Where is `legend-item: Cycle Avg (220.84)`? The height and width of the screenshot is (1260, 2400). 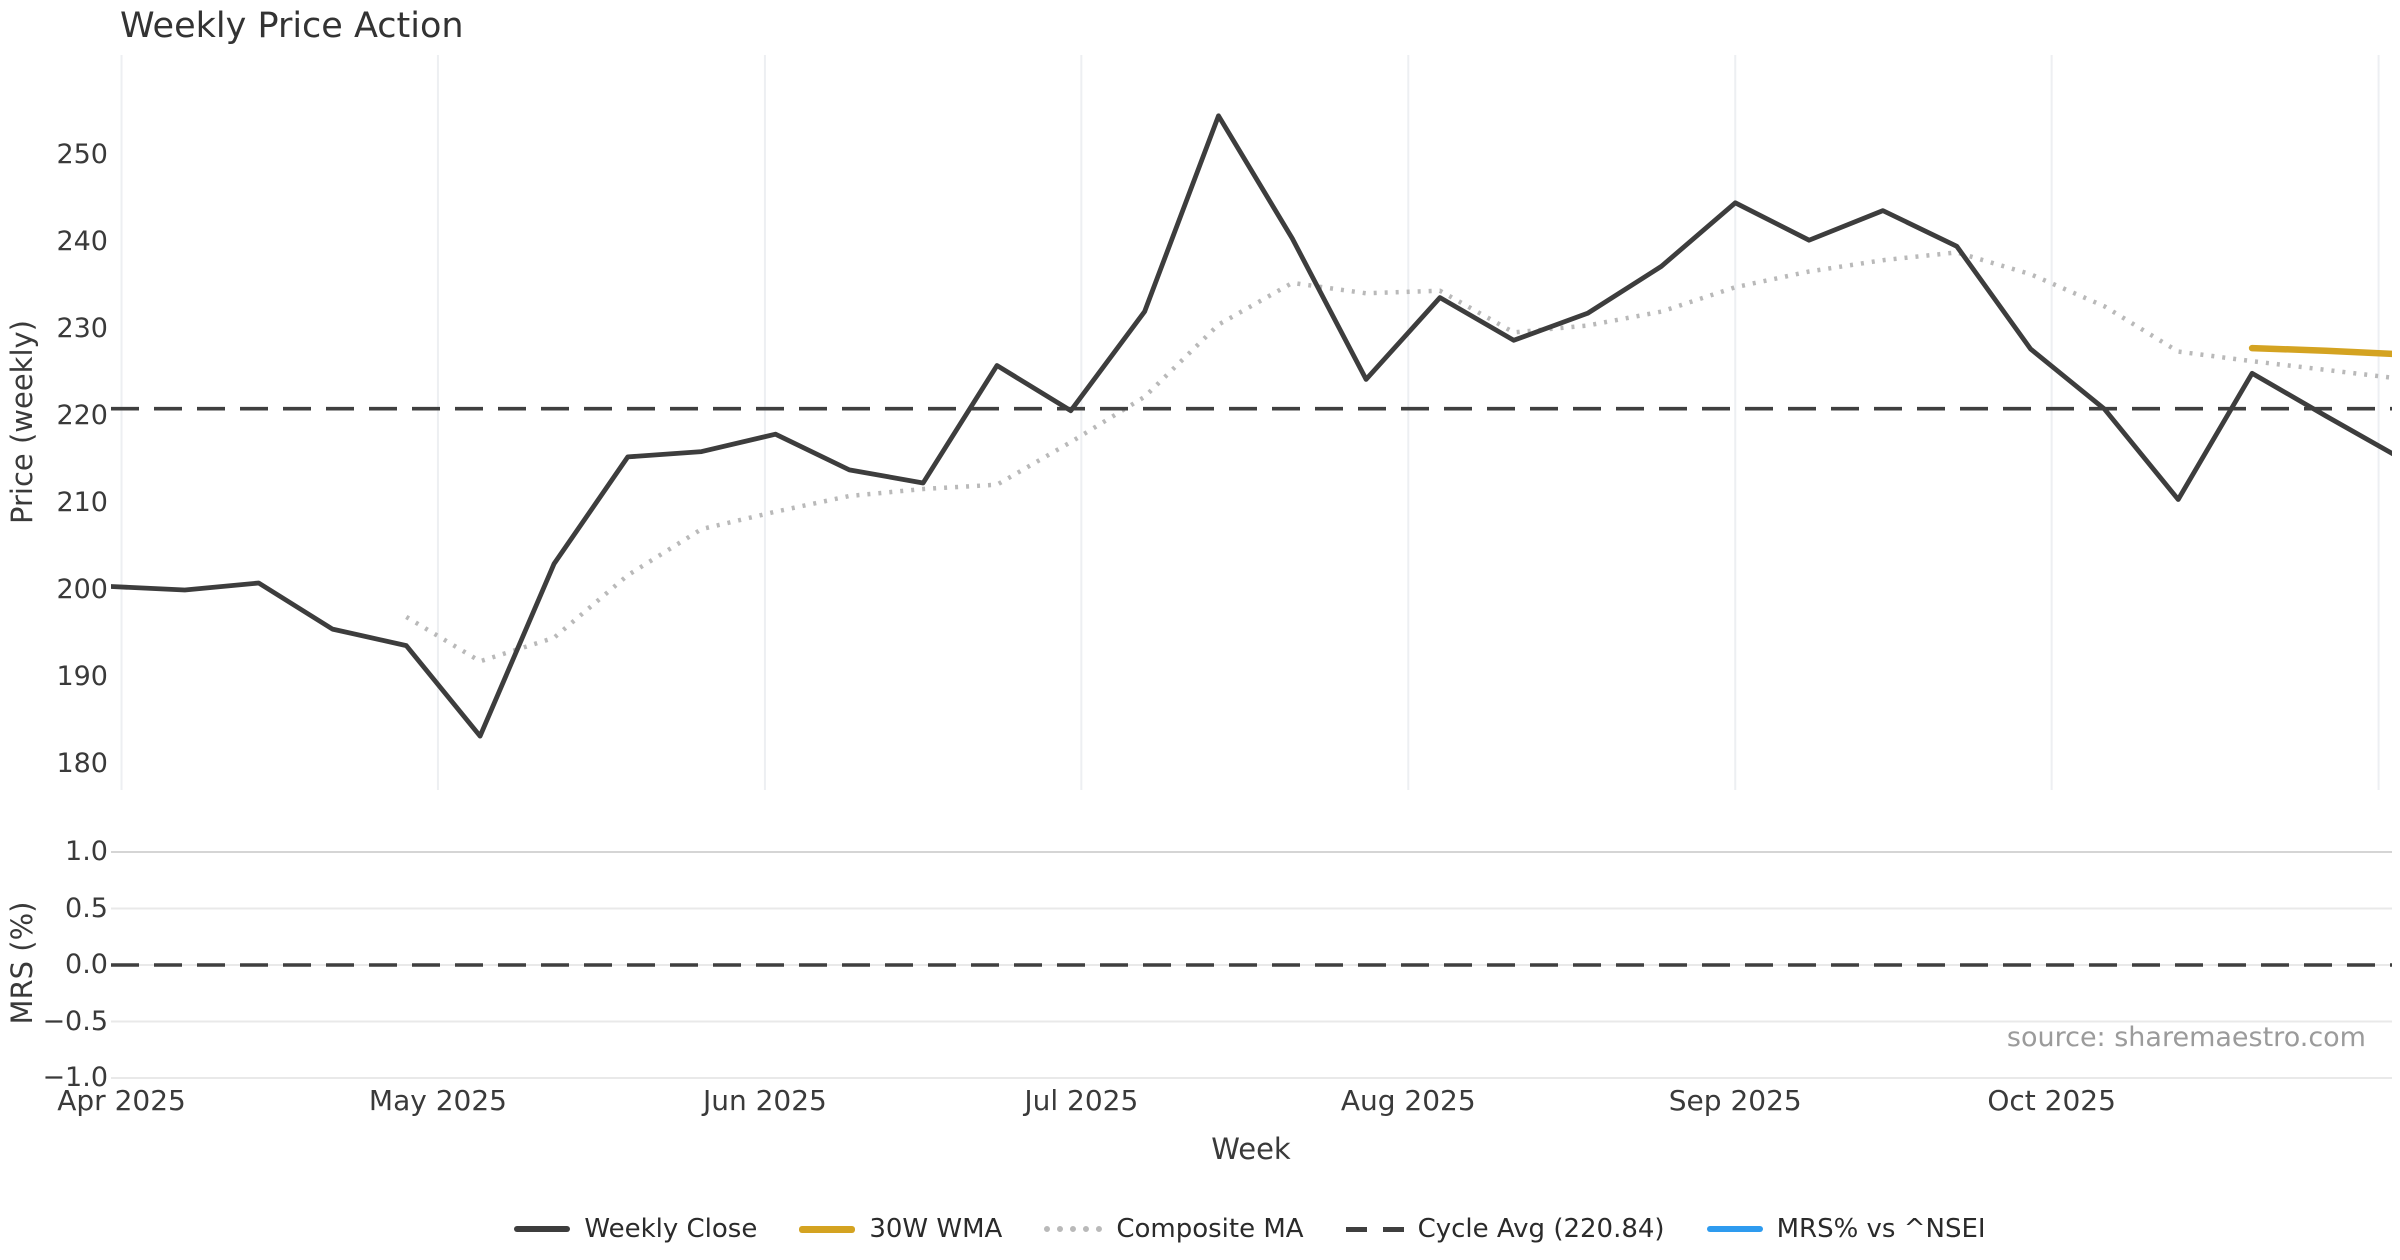
legend-item: Cycle Avg (220.84) is located at coordinates (1505, 1229).